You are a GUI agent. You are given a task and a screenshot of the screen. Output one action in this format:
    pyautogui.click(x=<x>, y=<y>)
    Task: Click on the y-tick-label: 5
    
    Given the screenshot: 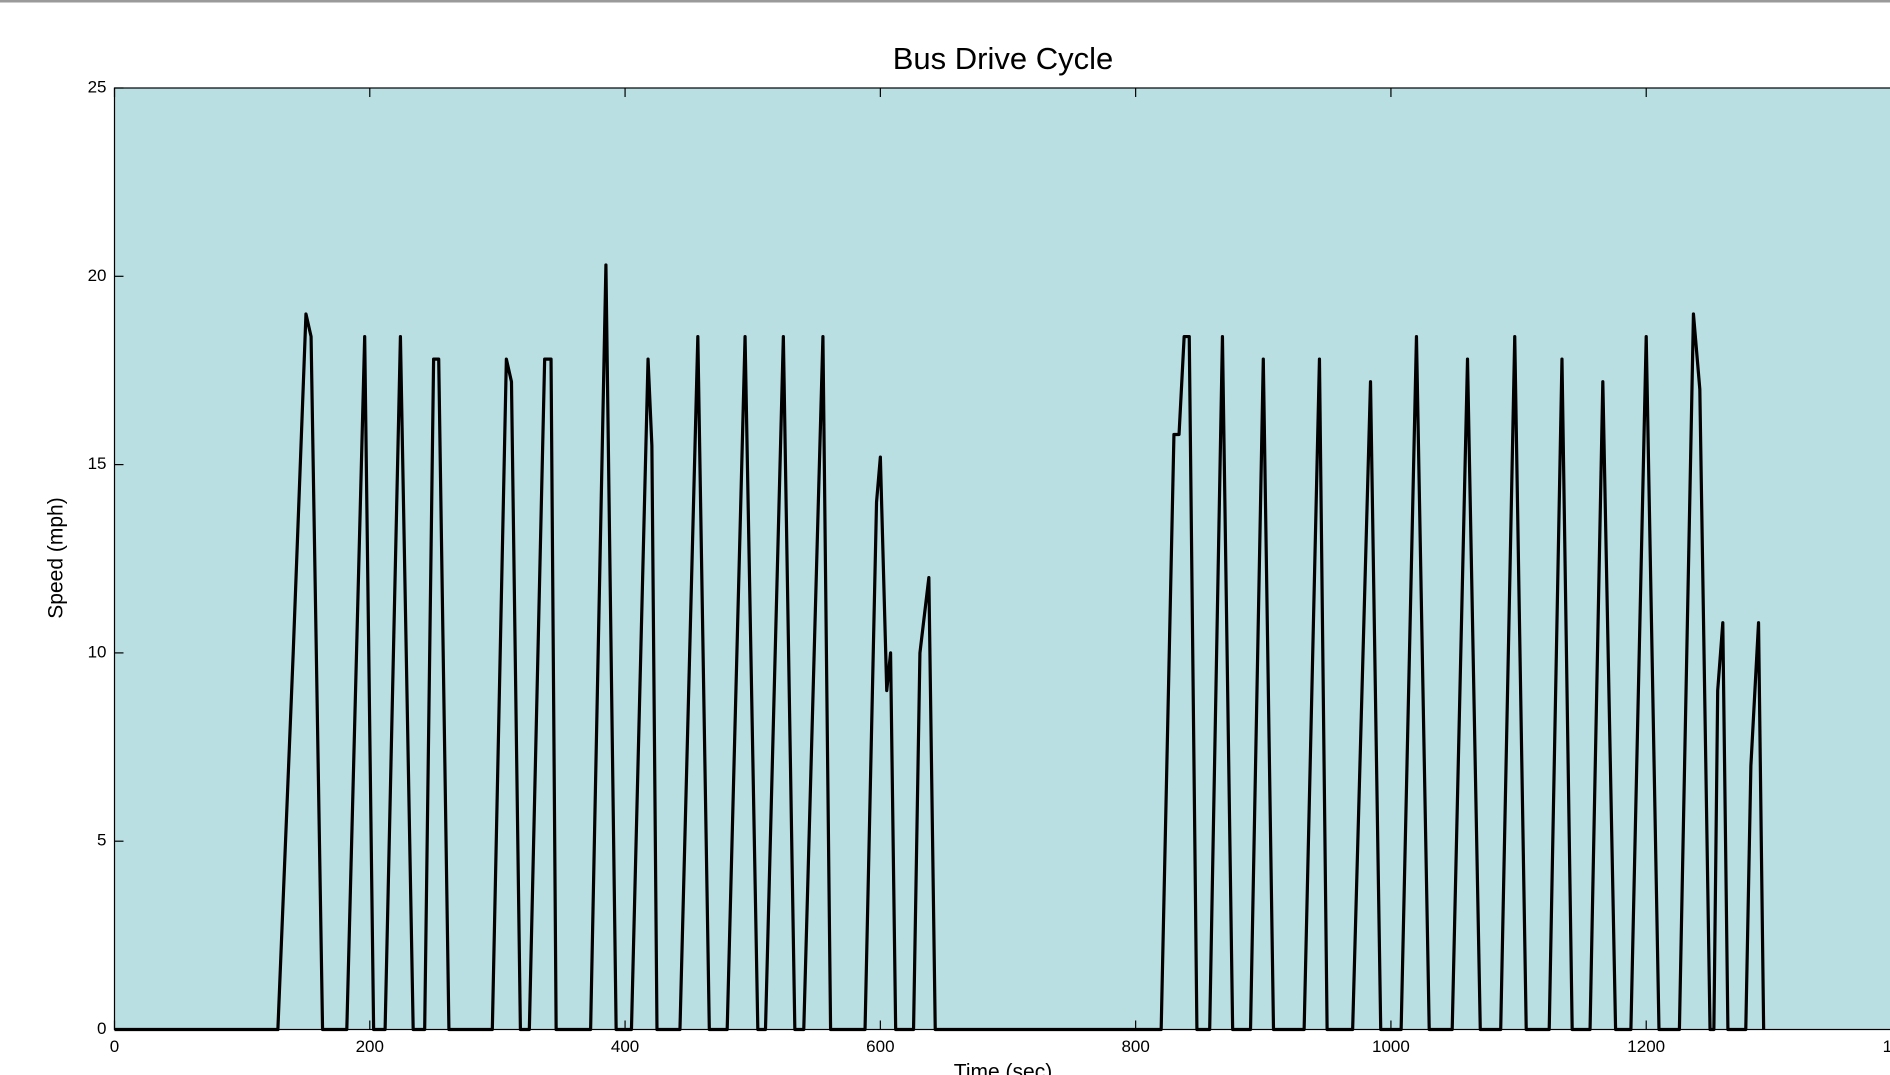 What is the action you would take?
    pyautogui.click(x=101, y=840)
    